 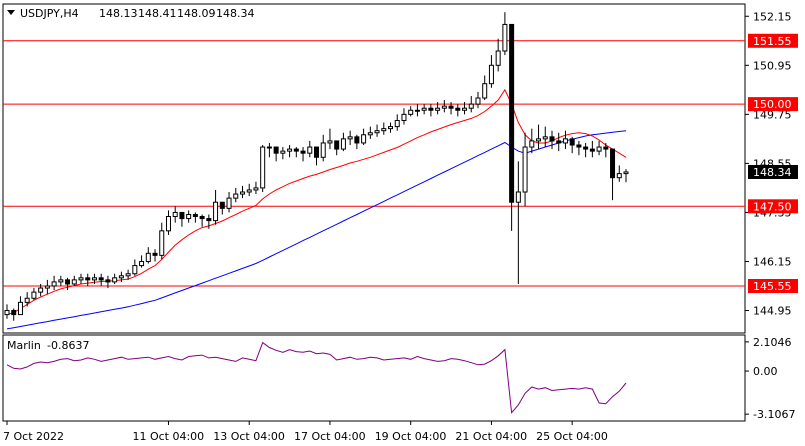 What do you see at coordinates (772, 104) in the screenshot?
I see `level-label: 150.00` at bounding box center [772, 104].